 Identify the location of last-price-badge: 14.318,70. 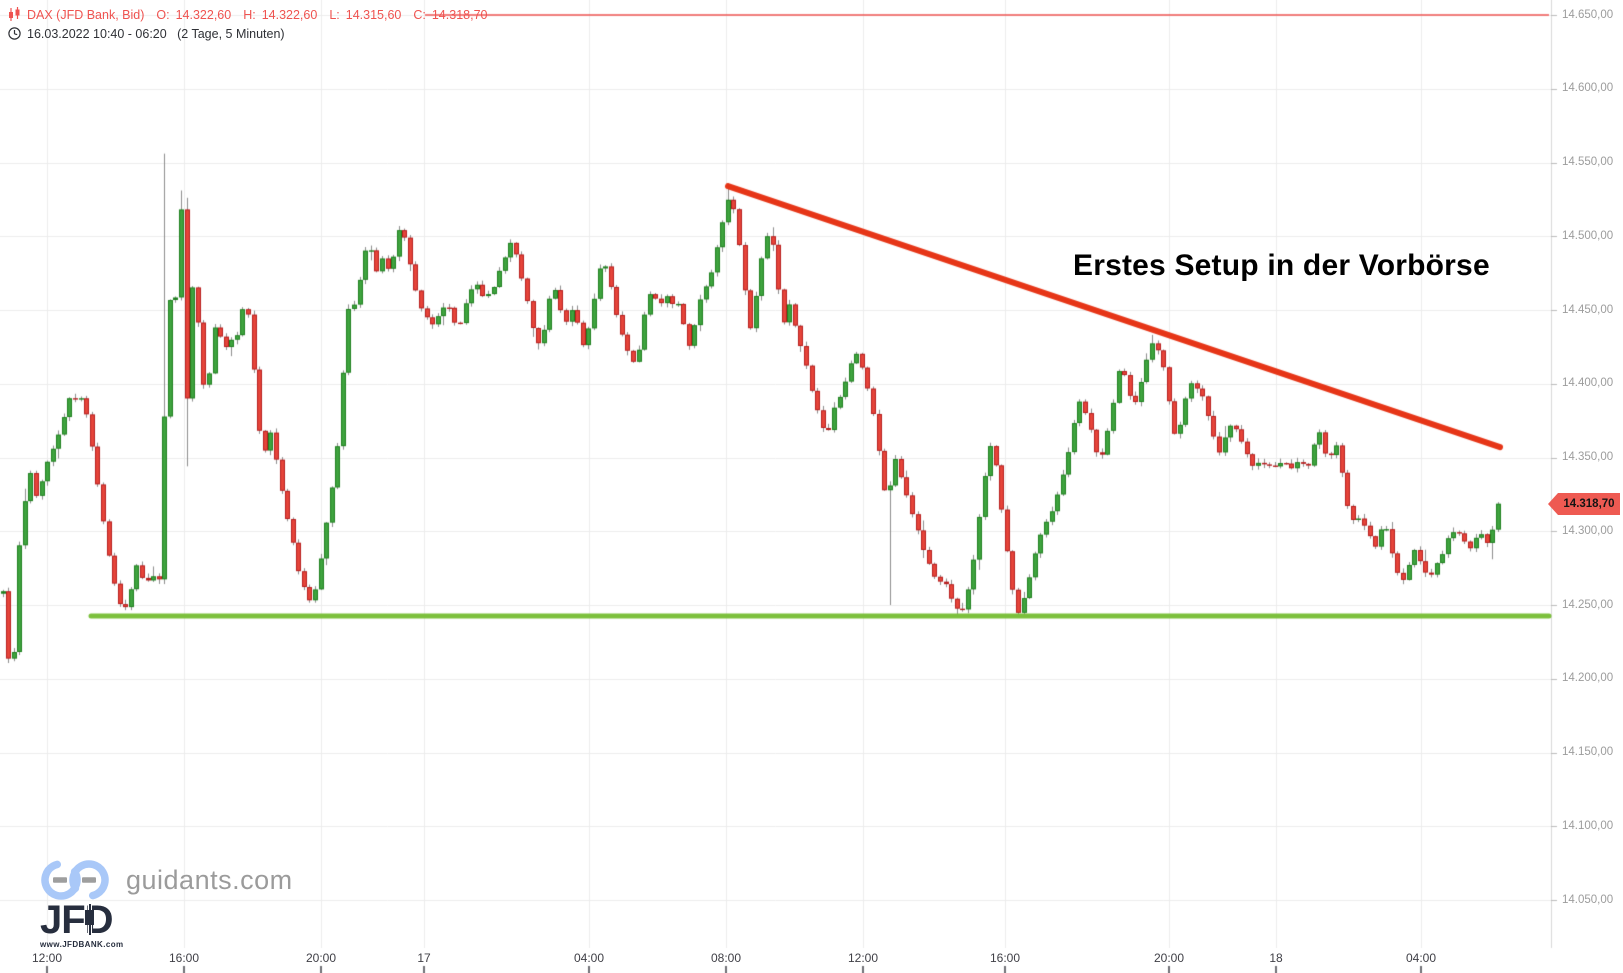
(1584, 503).